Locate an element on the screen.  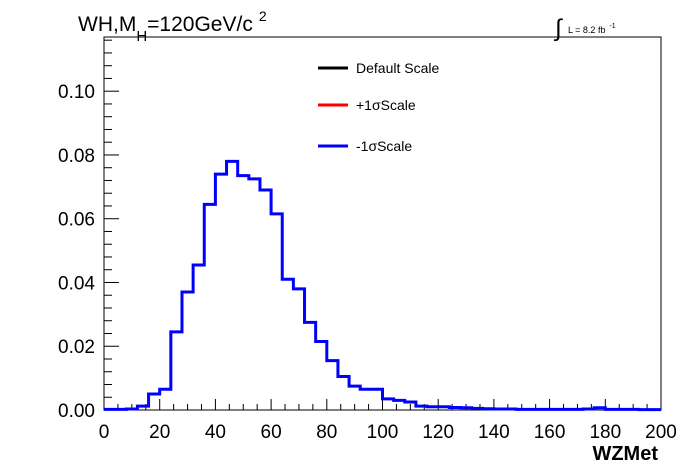
luminosity-superscript: -1 is located at coordinates (612, 26).